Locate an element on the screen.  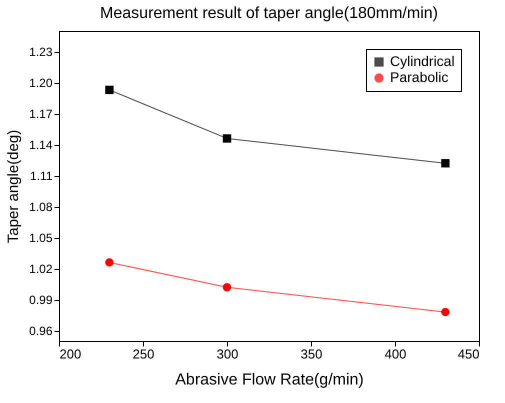
y-tick-label: 1.17 is located at coordinates (41, 114).